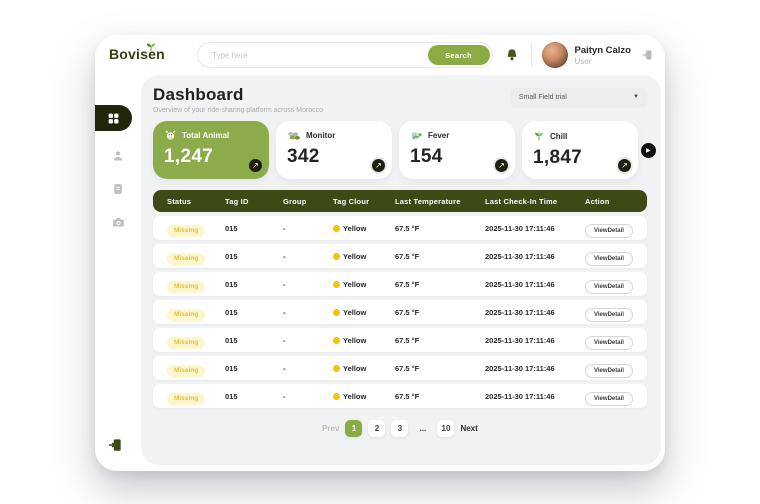 This screenshot has width=760, height=504. I want to click on stat-card-total-animal: Total Animal 1,247 ↗, so click(211, 150).